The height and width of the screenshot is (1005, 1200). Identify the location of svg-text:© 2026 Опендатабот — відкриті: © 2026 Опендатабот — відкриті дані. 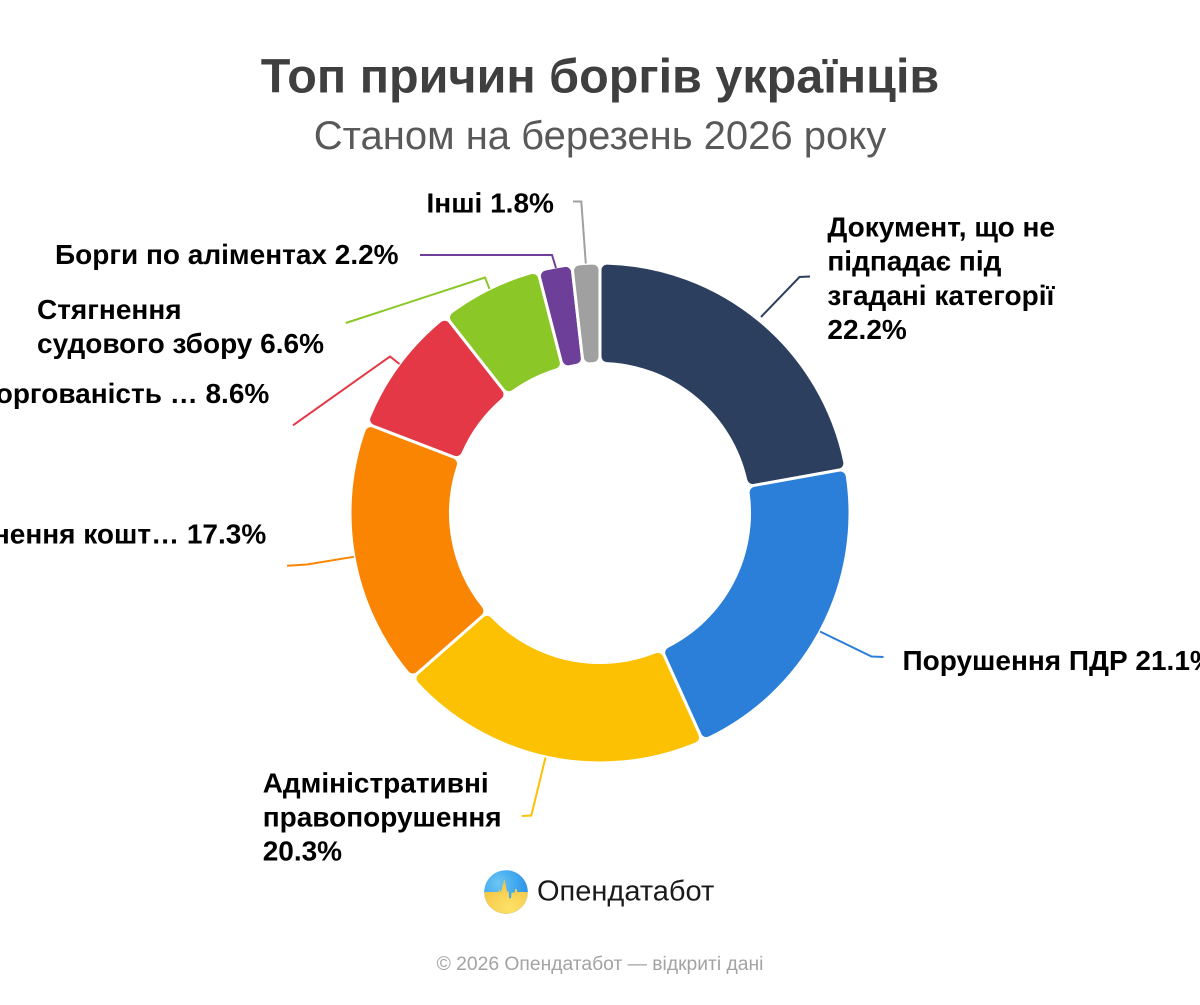
(600, 964).